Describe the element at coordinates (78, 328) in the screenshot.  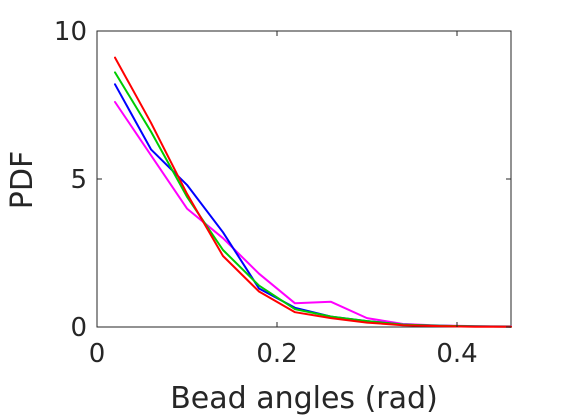
I see `y-tick-label: 0` at that location.